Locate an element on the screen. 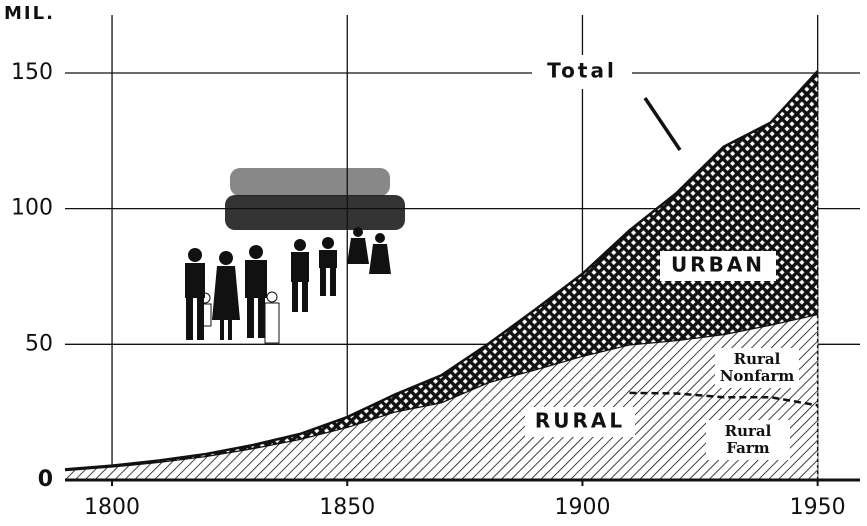 Image resolution: width=867 pixels, height=526 pixels. y-axis-label: MIL. is located at coordinates (29, 13).